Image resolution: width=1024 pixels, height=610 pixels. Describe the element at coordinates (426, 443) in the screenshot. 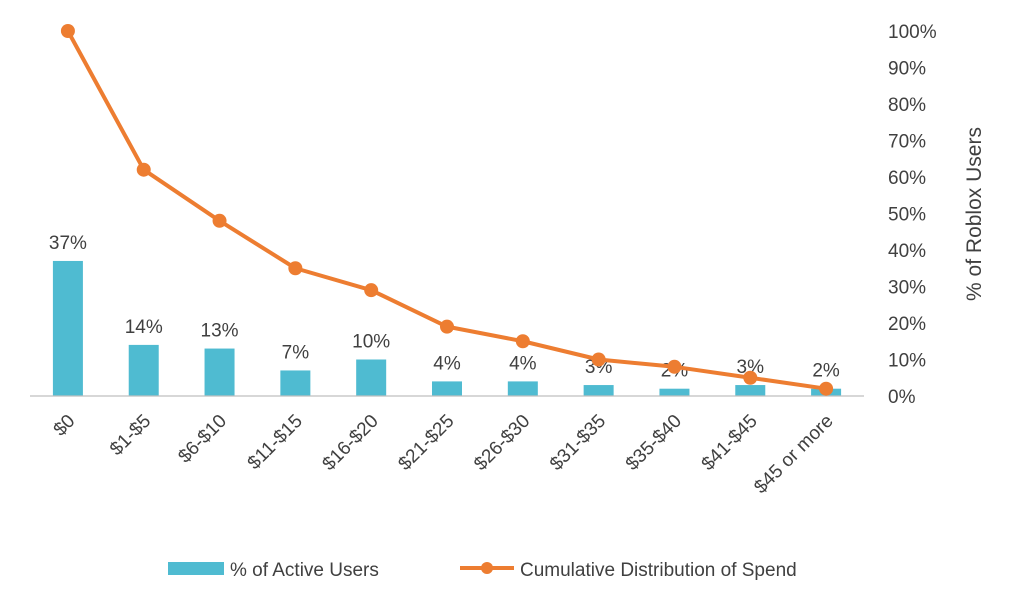

I see `x-tick-label: $21-$25` at that location.